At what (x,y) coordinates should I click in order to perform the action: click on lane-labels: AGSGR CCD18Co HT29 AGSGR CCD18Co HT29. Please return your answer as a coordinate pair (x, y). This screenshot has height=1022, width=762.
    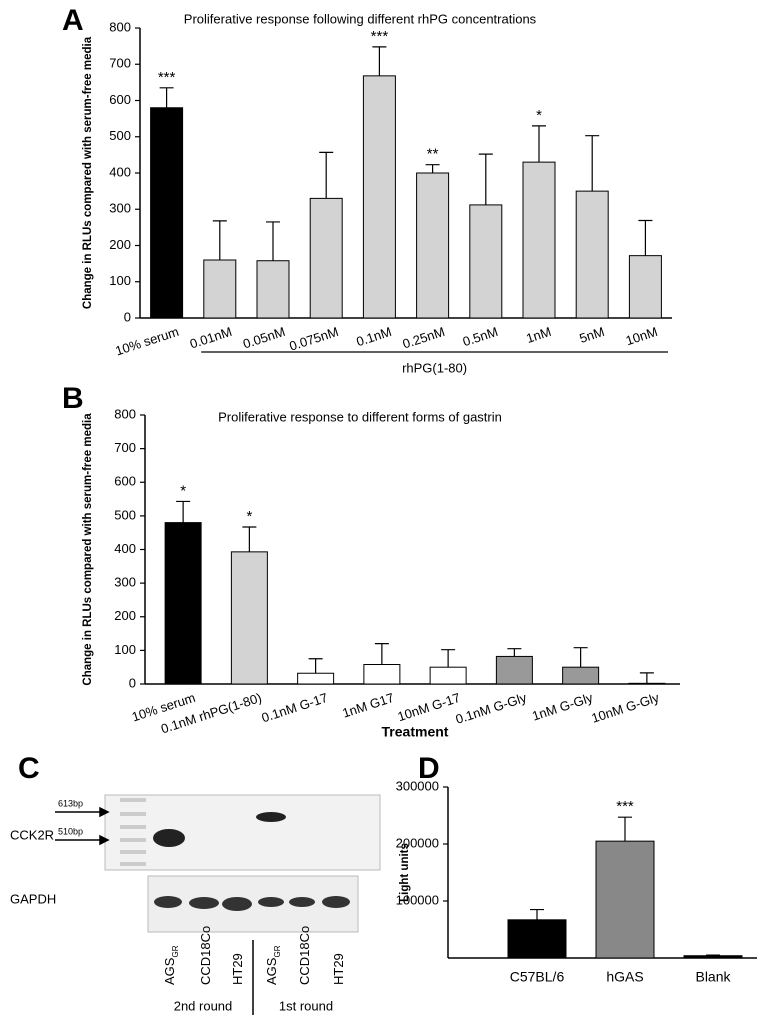
    Looking at the image, I should click on (254, 955).